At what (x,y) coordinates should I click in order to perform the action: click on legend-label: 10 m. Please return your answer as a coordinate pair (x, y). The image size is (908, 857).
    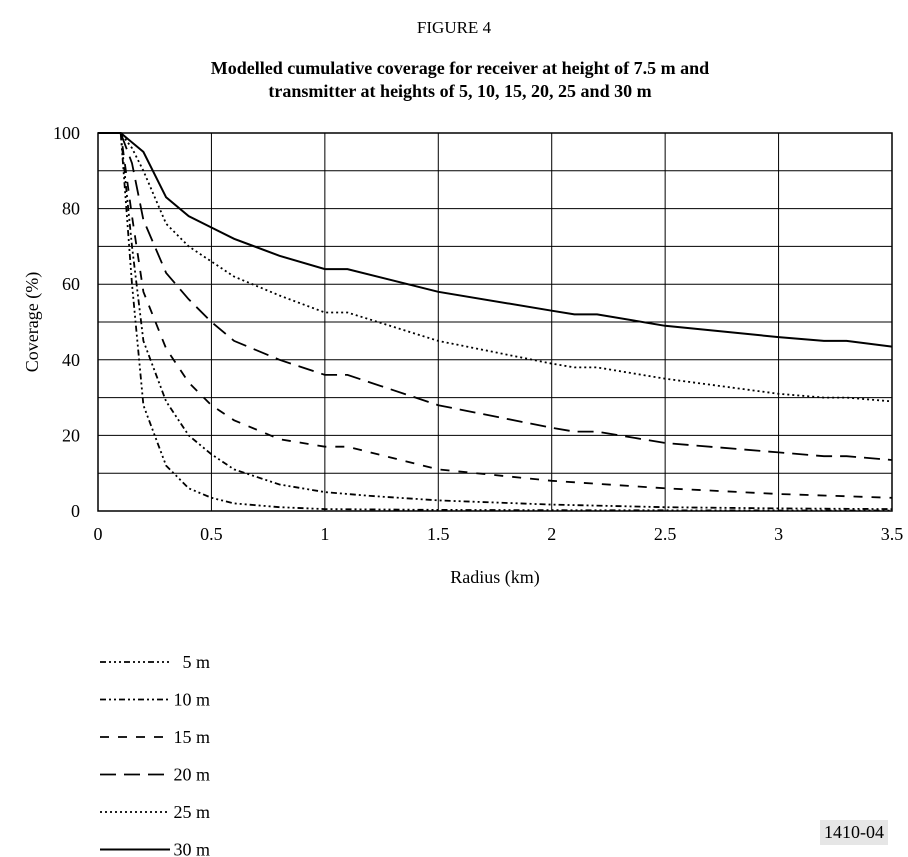
    Looking at the image, I should click on (191, 700).